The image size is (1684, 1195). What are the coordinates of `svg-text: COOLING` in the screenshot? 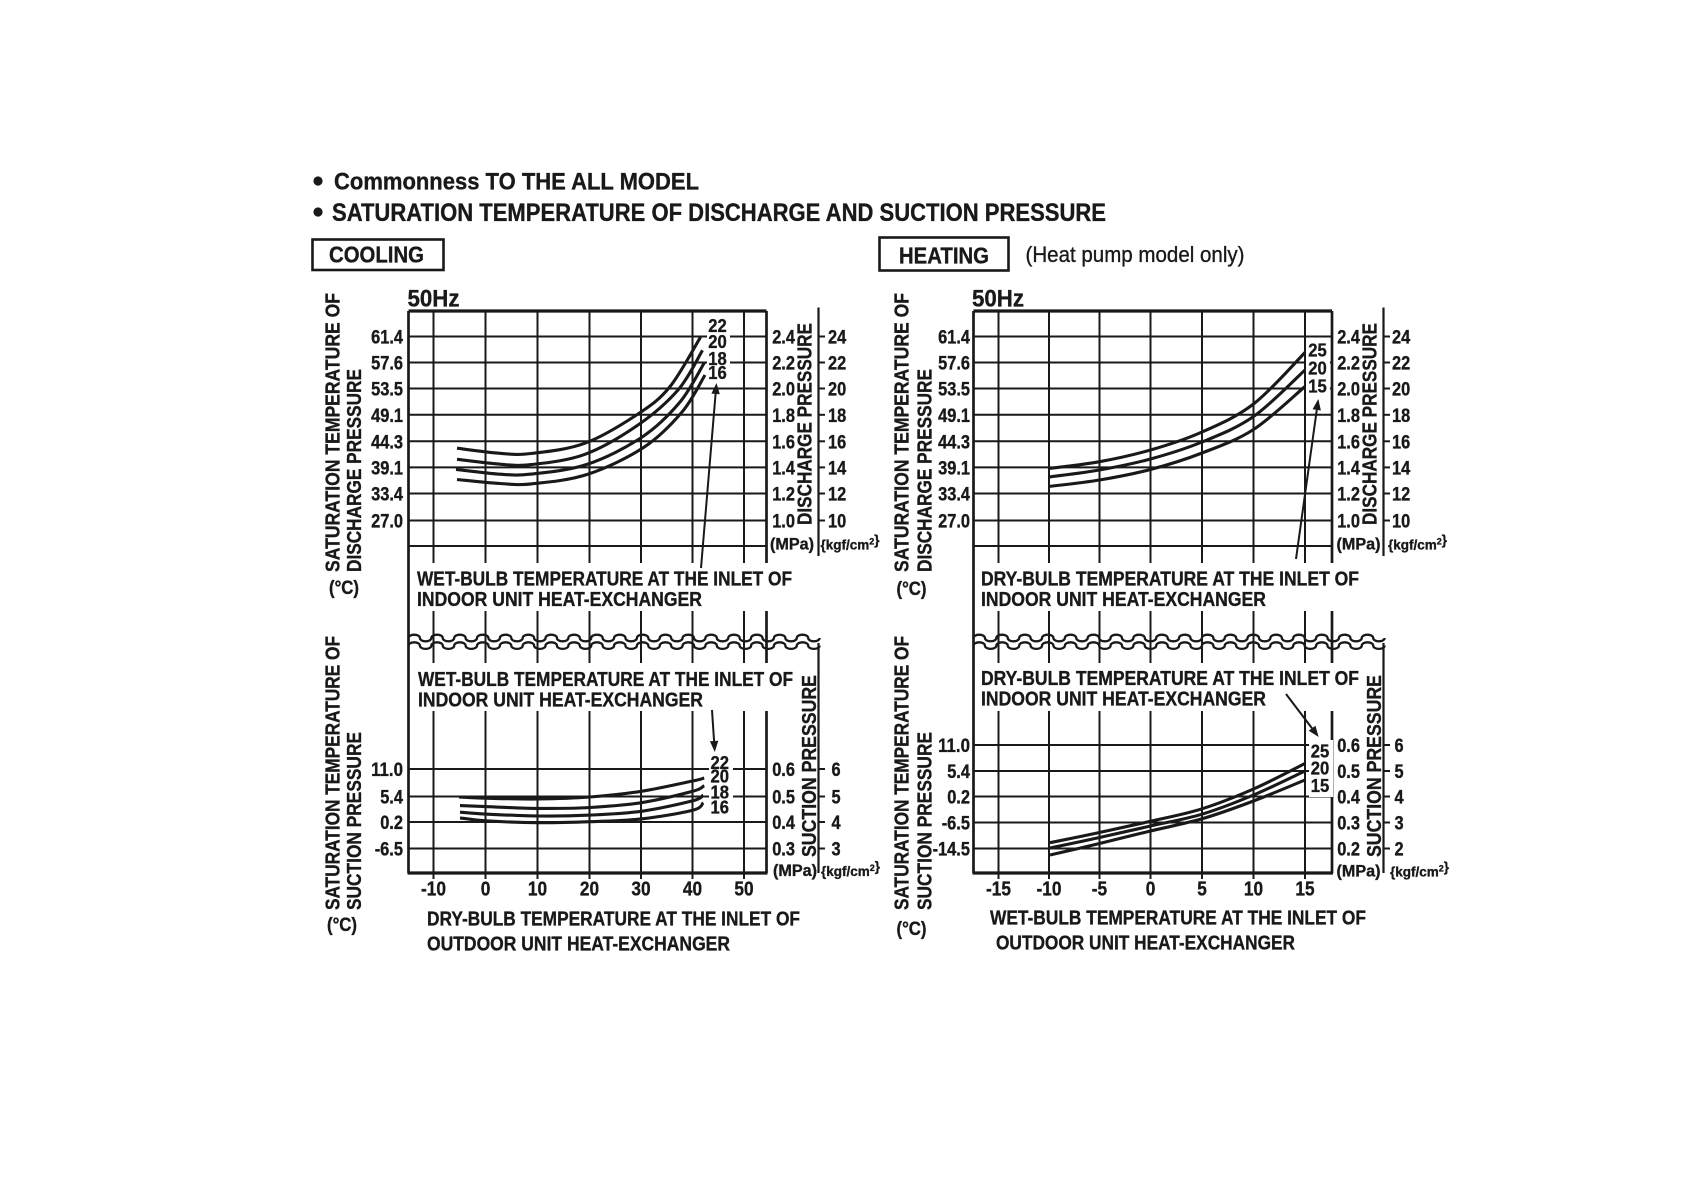 It's located at (376, 255).